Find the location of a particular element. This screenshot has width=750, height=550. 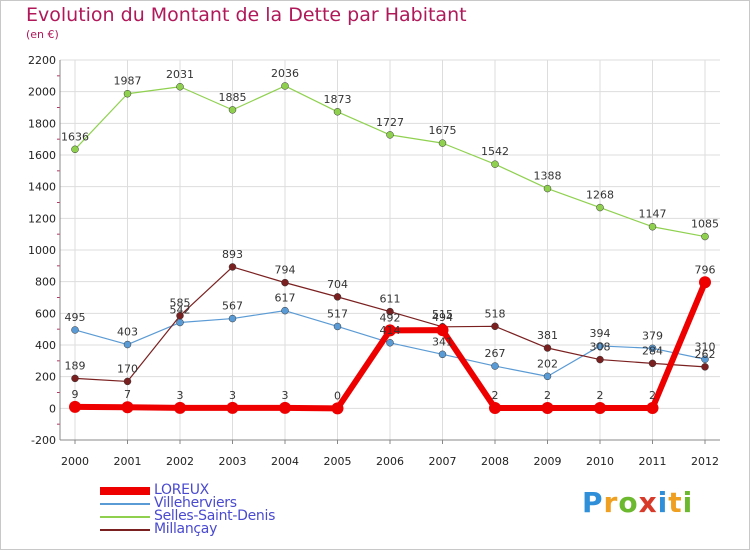

data-label: 379 is located at coordinates (652, 335).